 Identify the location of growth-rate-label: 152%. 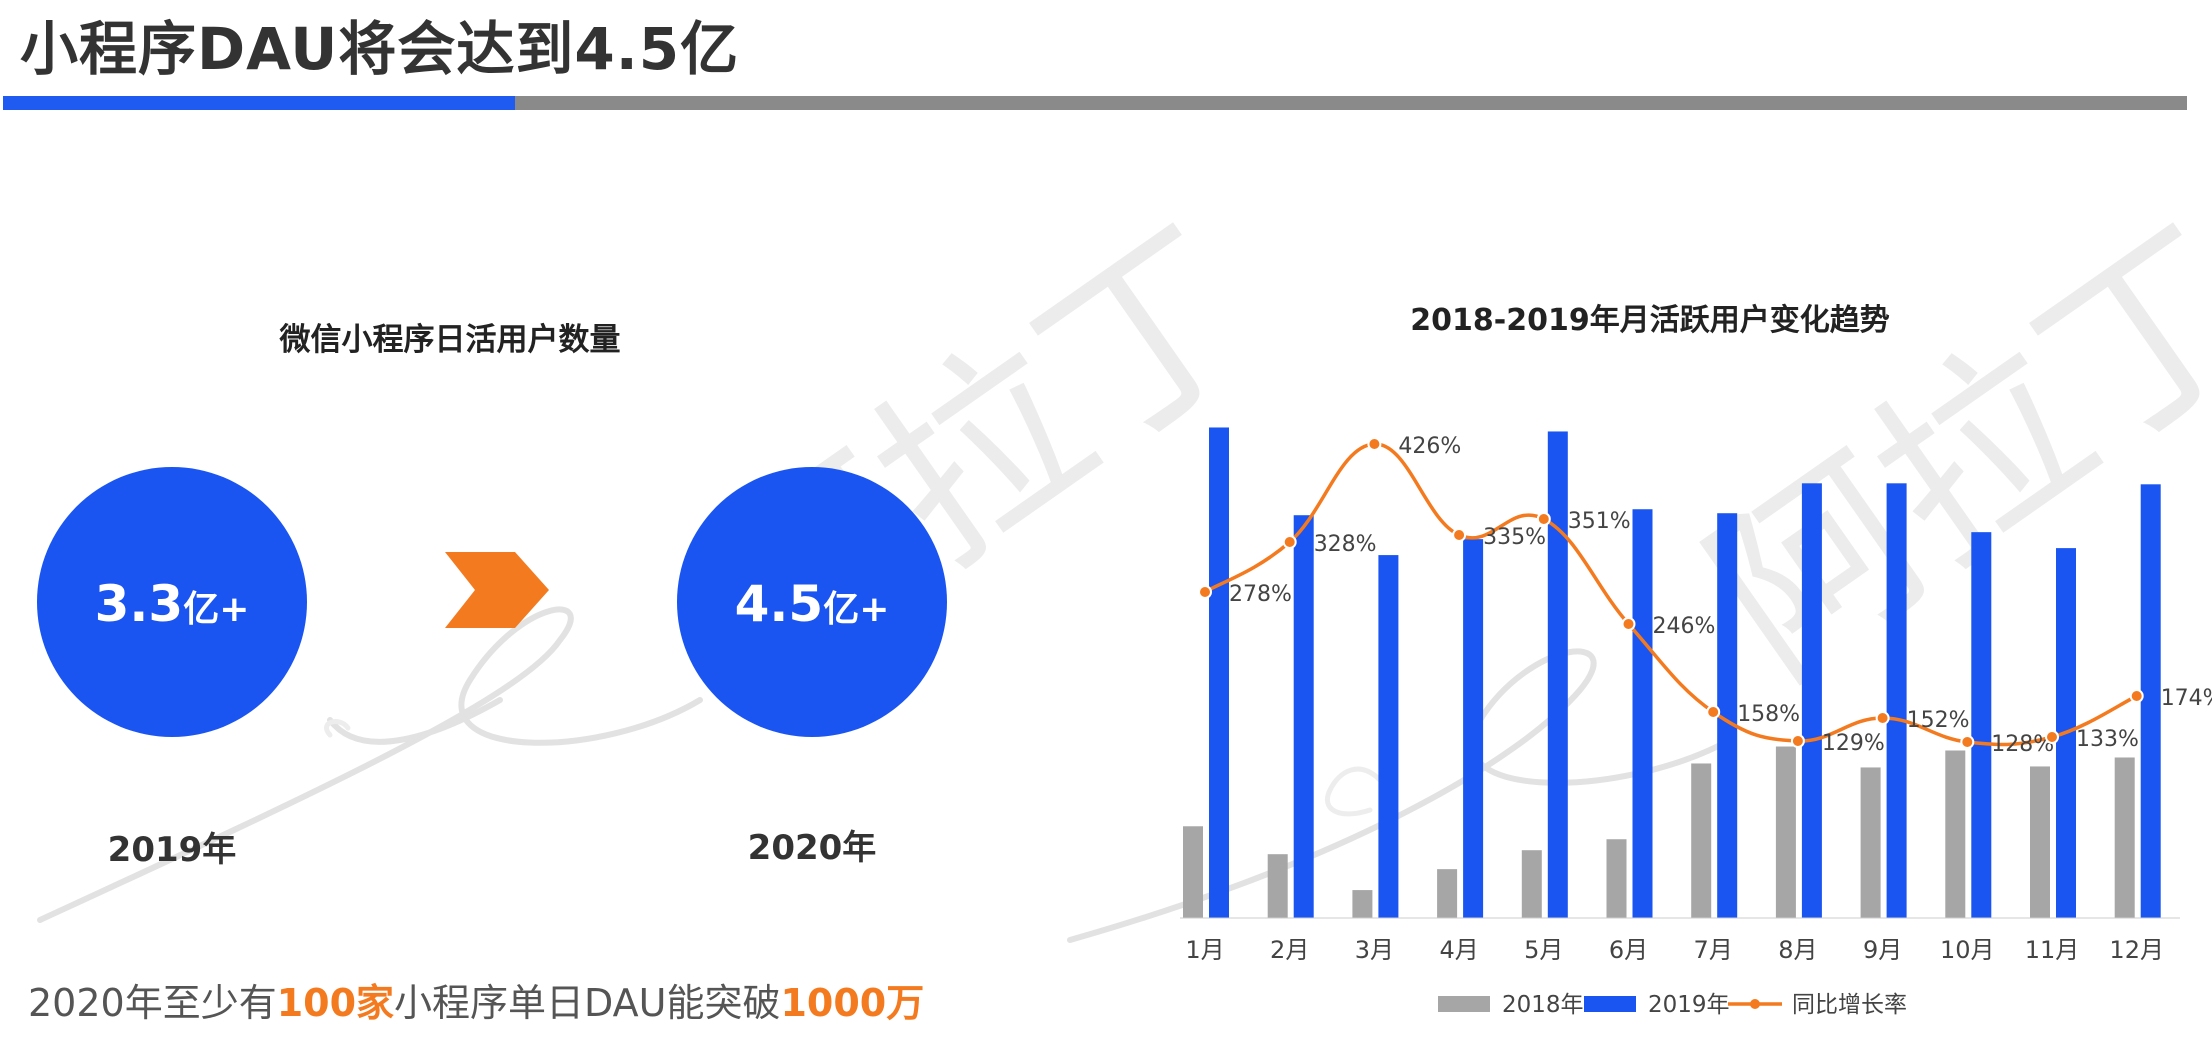
(1938, 720).